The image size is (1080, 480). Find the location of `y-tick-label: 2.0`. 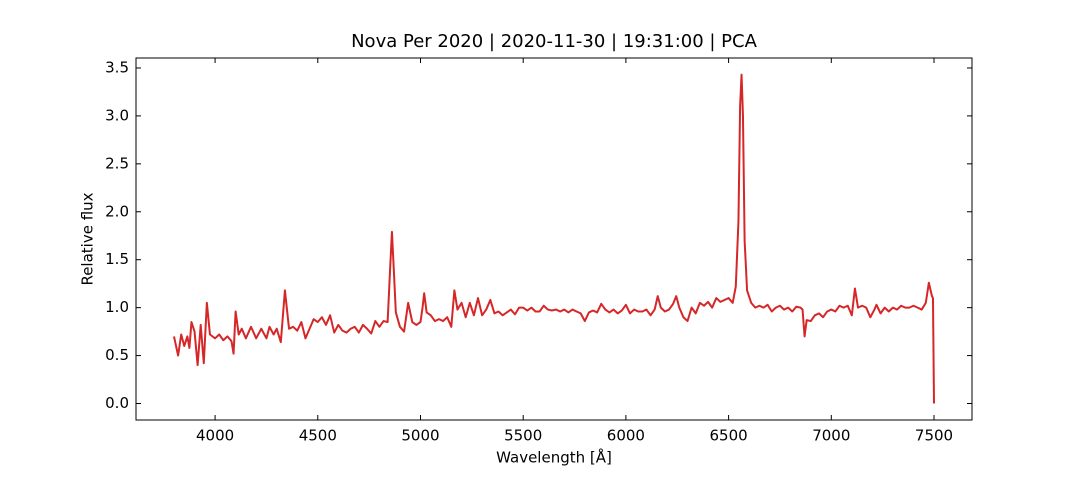

y-tick-label: 2.0 is located at coordinates (117, 211).